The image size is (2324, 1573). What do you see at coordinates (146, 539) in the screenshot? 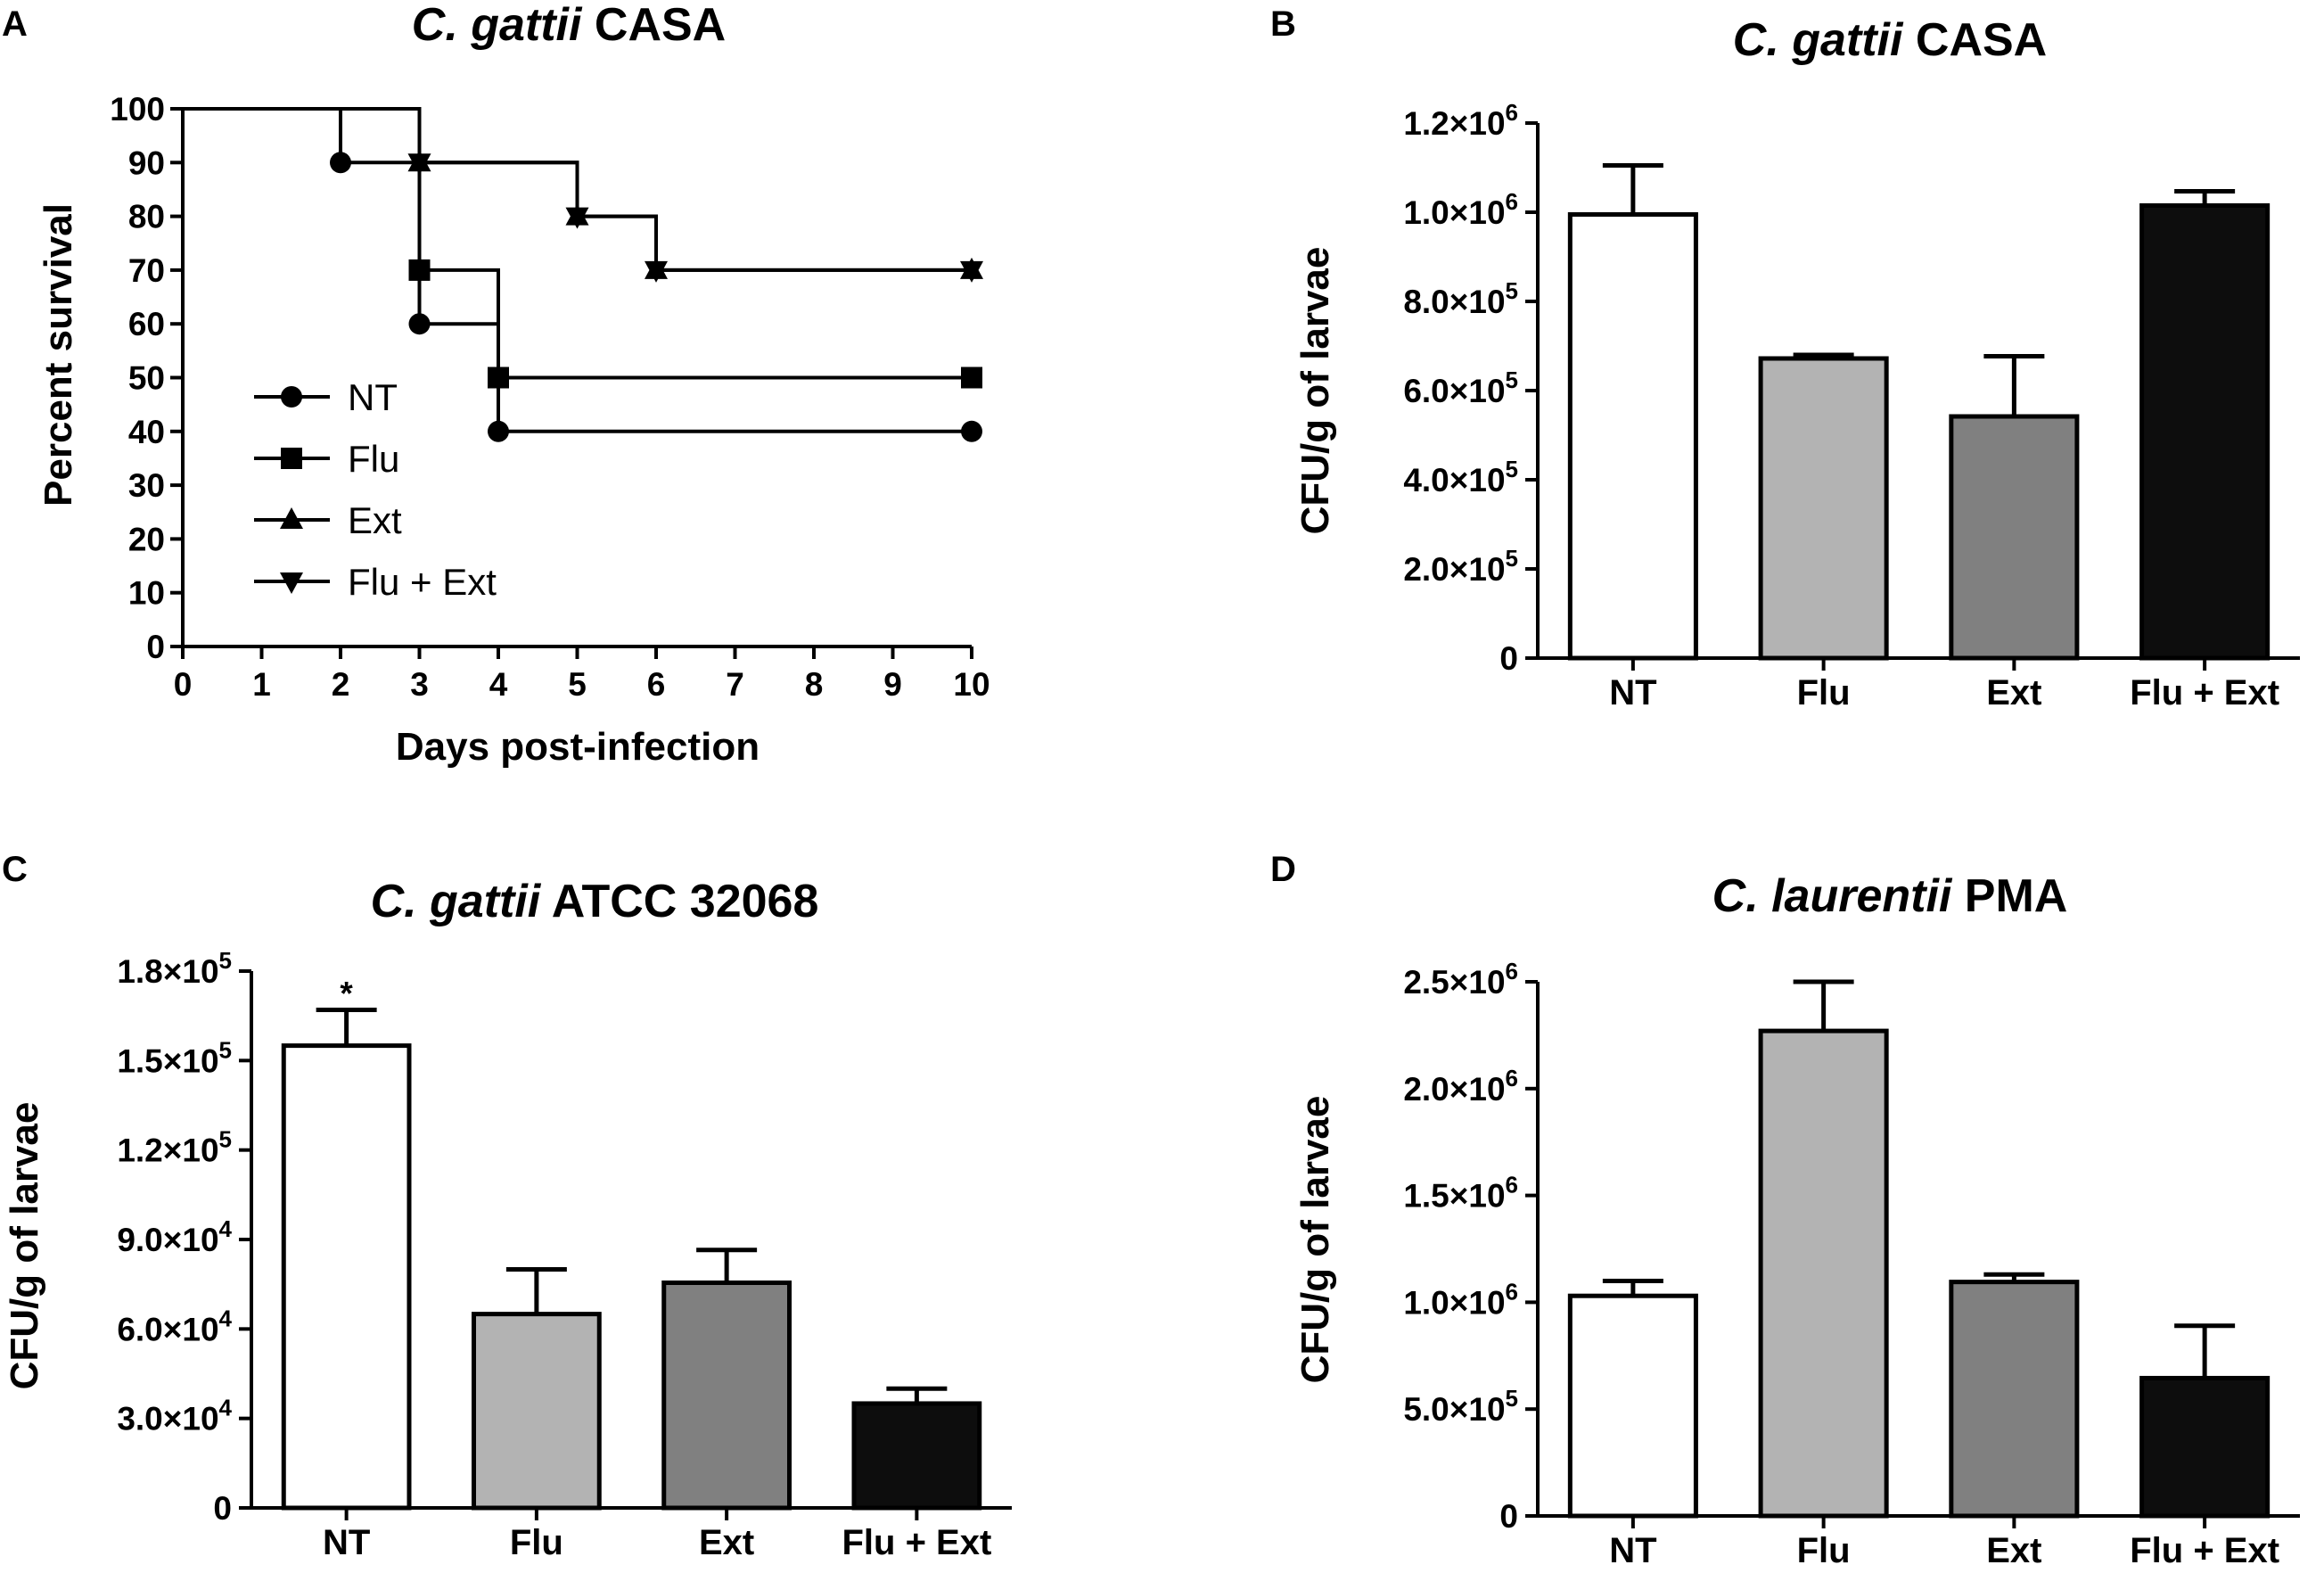
I see `panel-a-ytick-label-20: 20` at bounding box center [146, 539].